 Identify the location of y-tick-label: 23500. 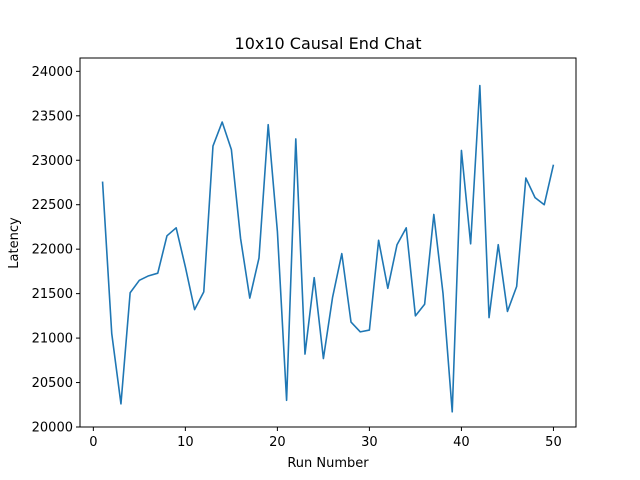
(52, 116).